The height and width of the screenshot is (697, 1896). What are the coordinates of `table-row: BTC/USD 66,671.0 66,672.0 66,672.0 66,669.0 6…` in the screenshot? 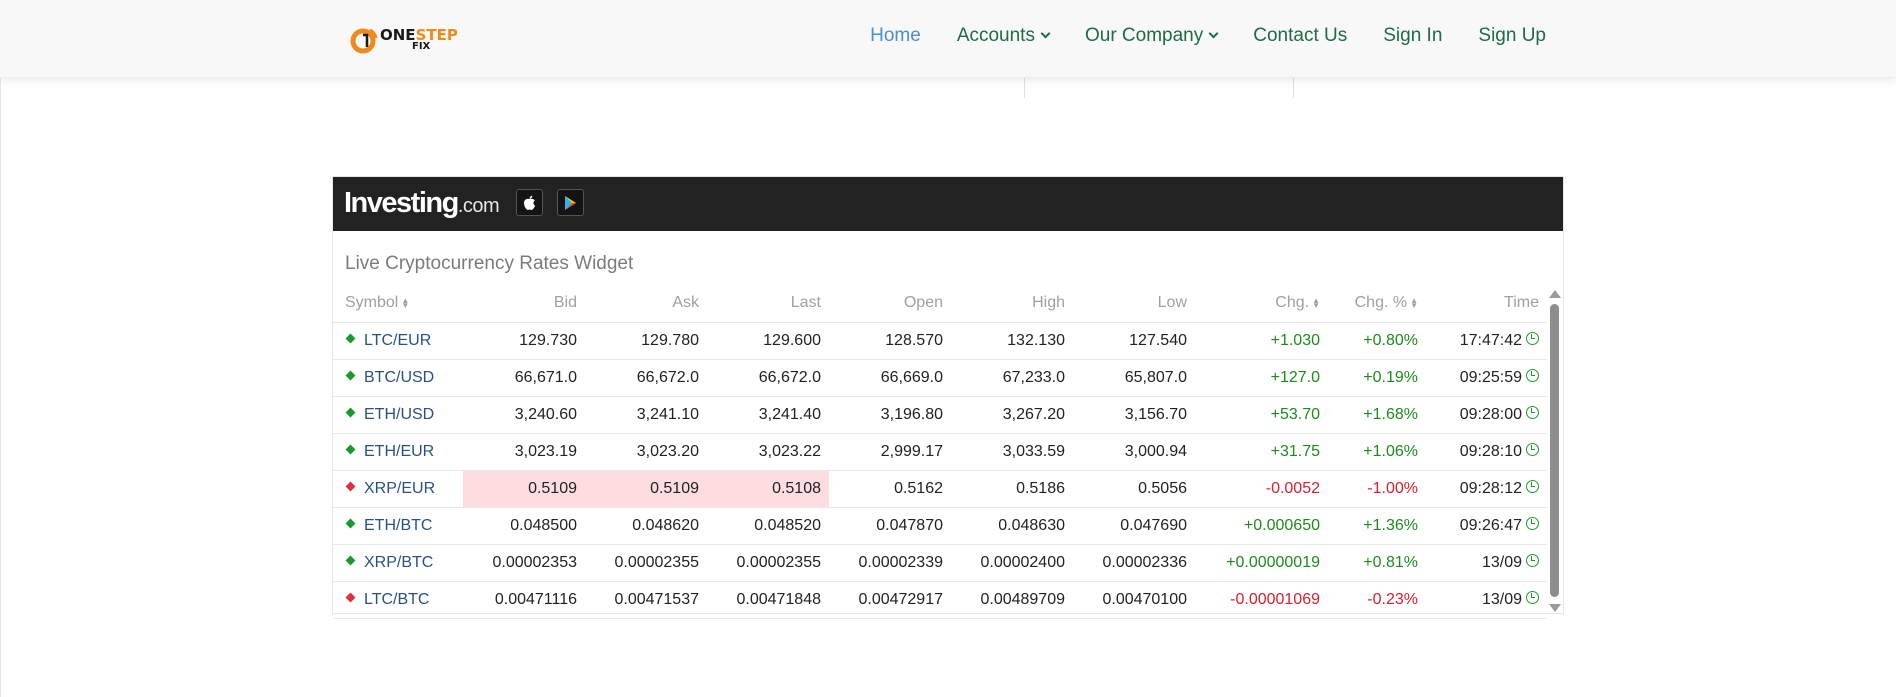 It's located at (940, 378).